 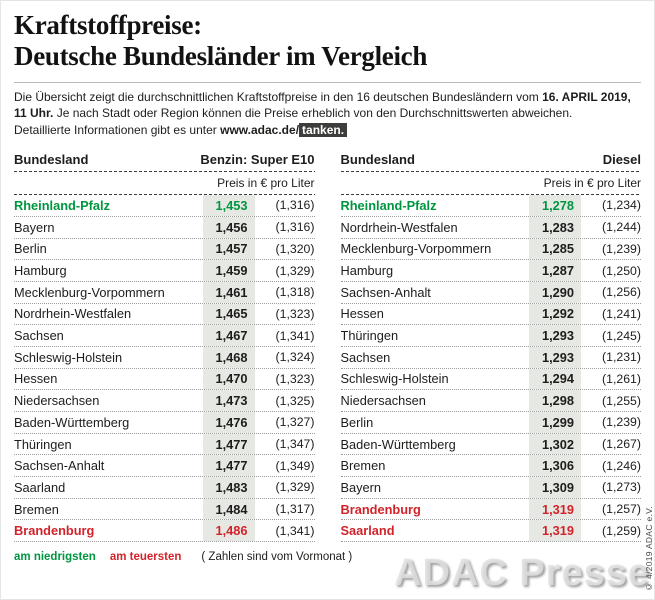 I want to click on state-name: Sachsen-Anhalt, so click(x=385, y=292).